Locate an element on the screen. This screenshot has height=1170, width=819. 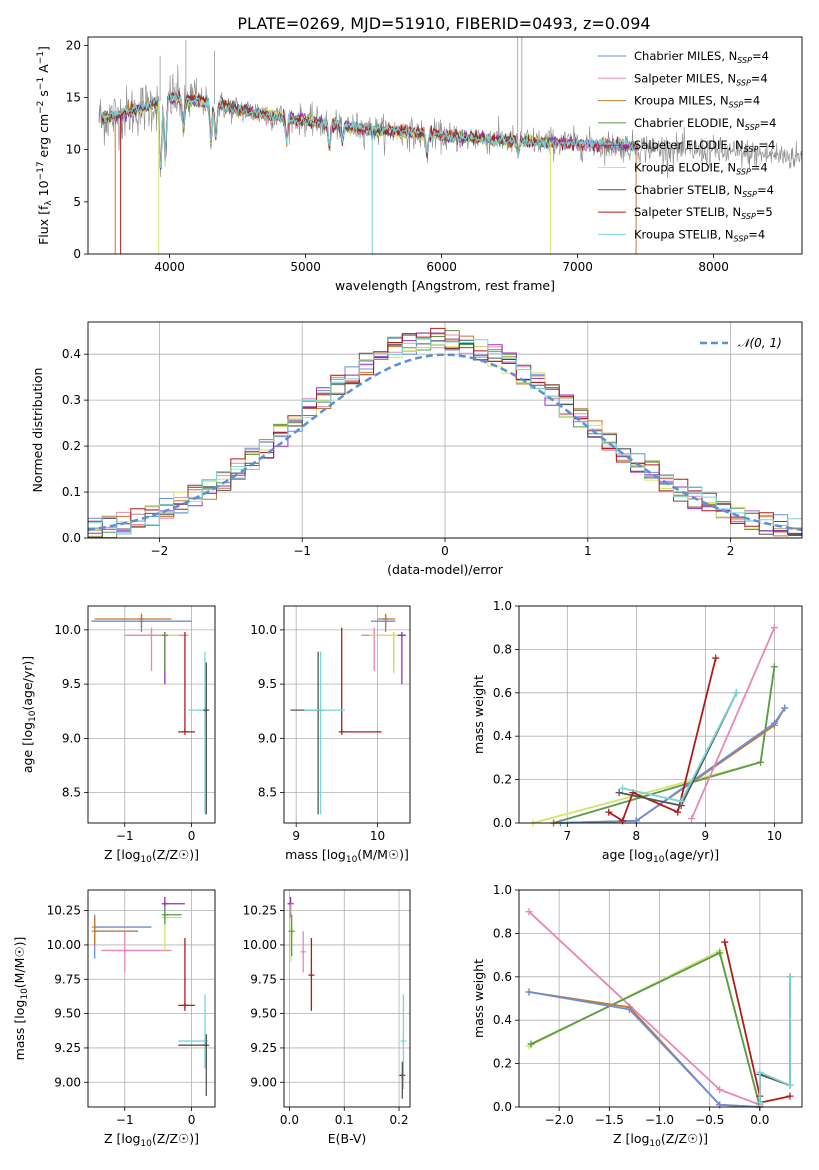
x-tick-label: 0 is located at coordinates (445, 551).